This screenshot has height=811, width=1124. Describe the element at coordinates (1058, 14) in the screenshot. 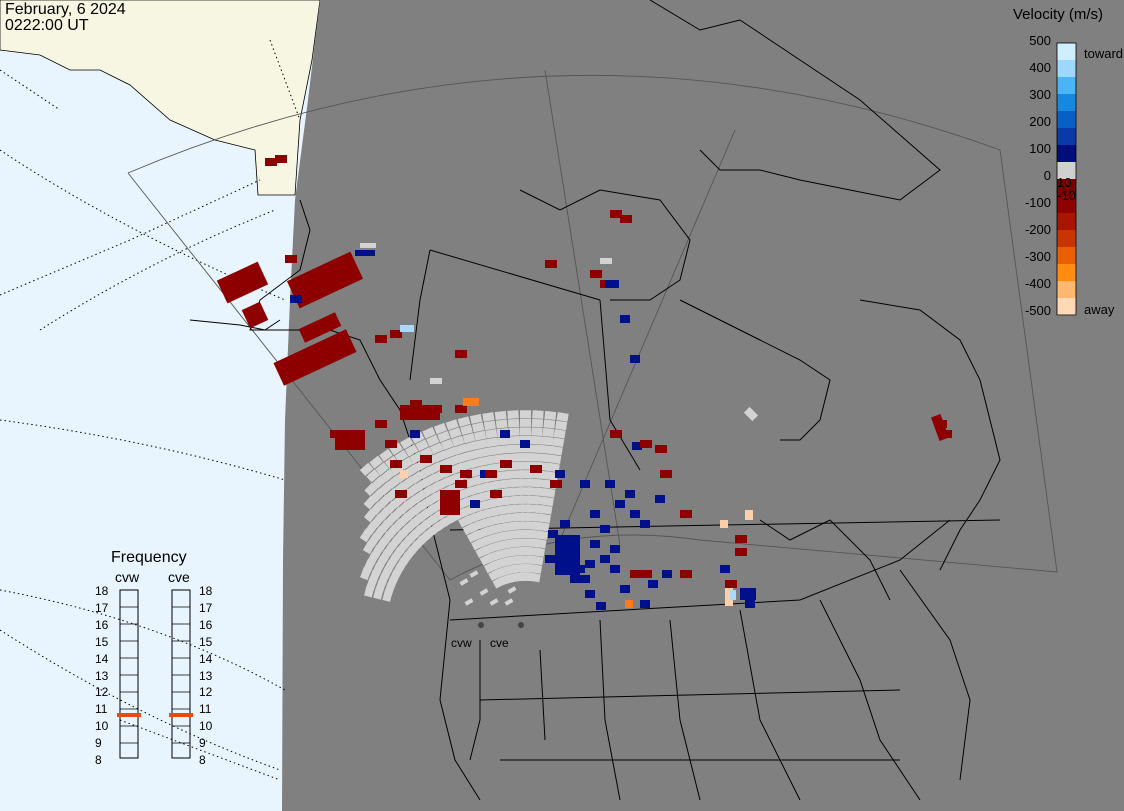

I see `colorbar-title: Velocity (m/s)` at that location.